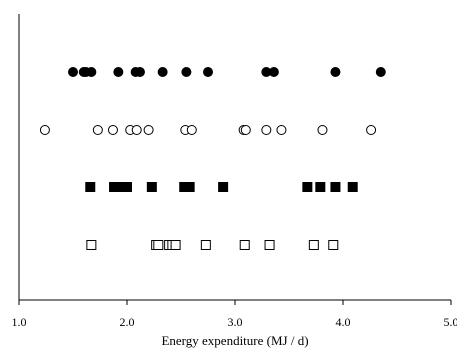 This screenshot has width=457, height=351. What do you see at coordinates (127, 322) in the screenshot?
I see `x-tick-label: 2.0` at bounding box center [127, 322].